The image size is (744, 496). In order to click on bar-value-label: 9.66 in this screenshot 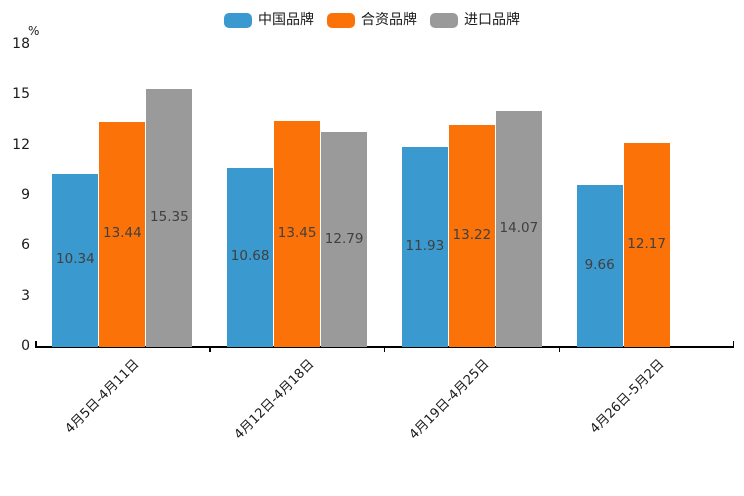, I will do `click(599, 264)`.